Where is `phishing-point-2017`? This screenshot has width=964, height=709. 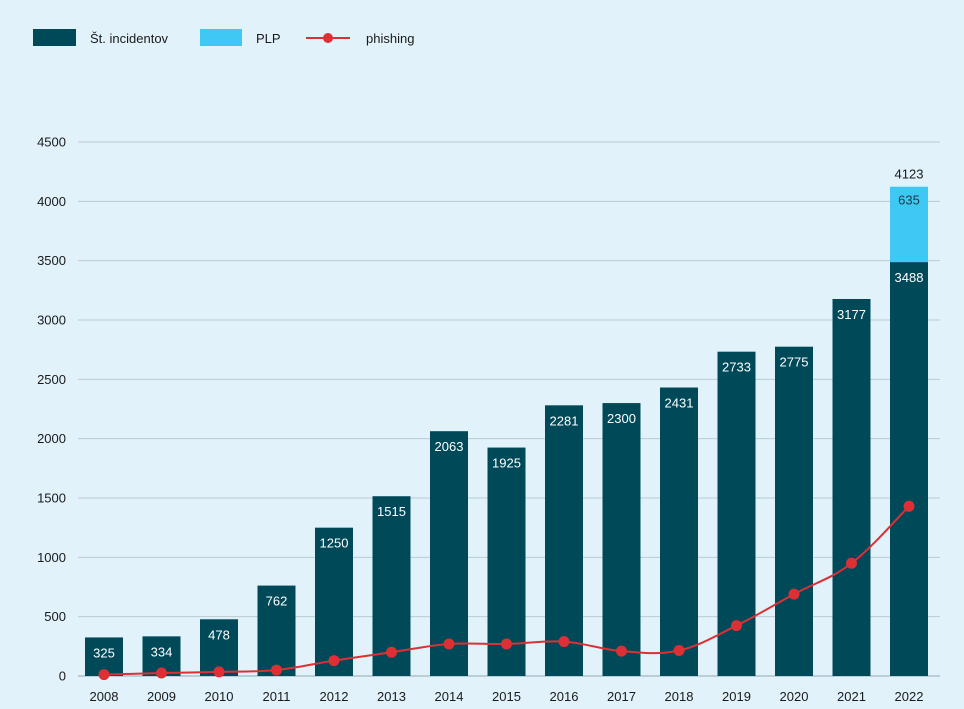 phishing-point-2017 is located at coordinates (621, 651).